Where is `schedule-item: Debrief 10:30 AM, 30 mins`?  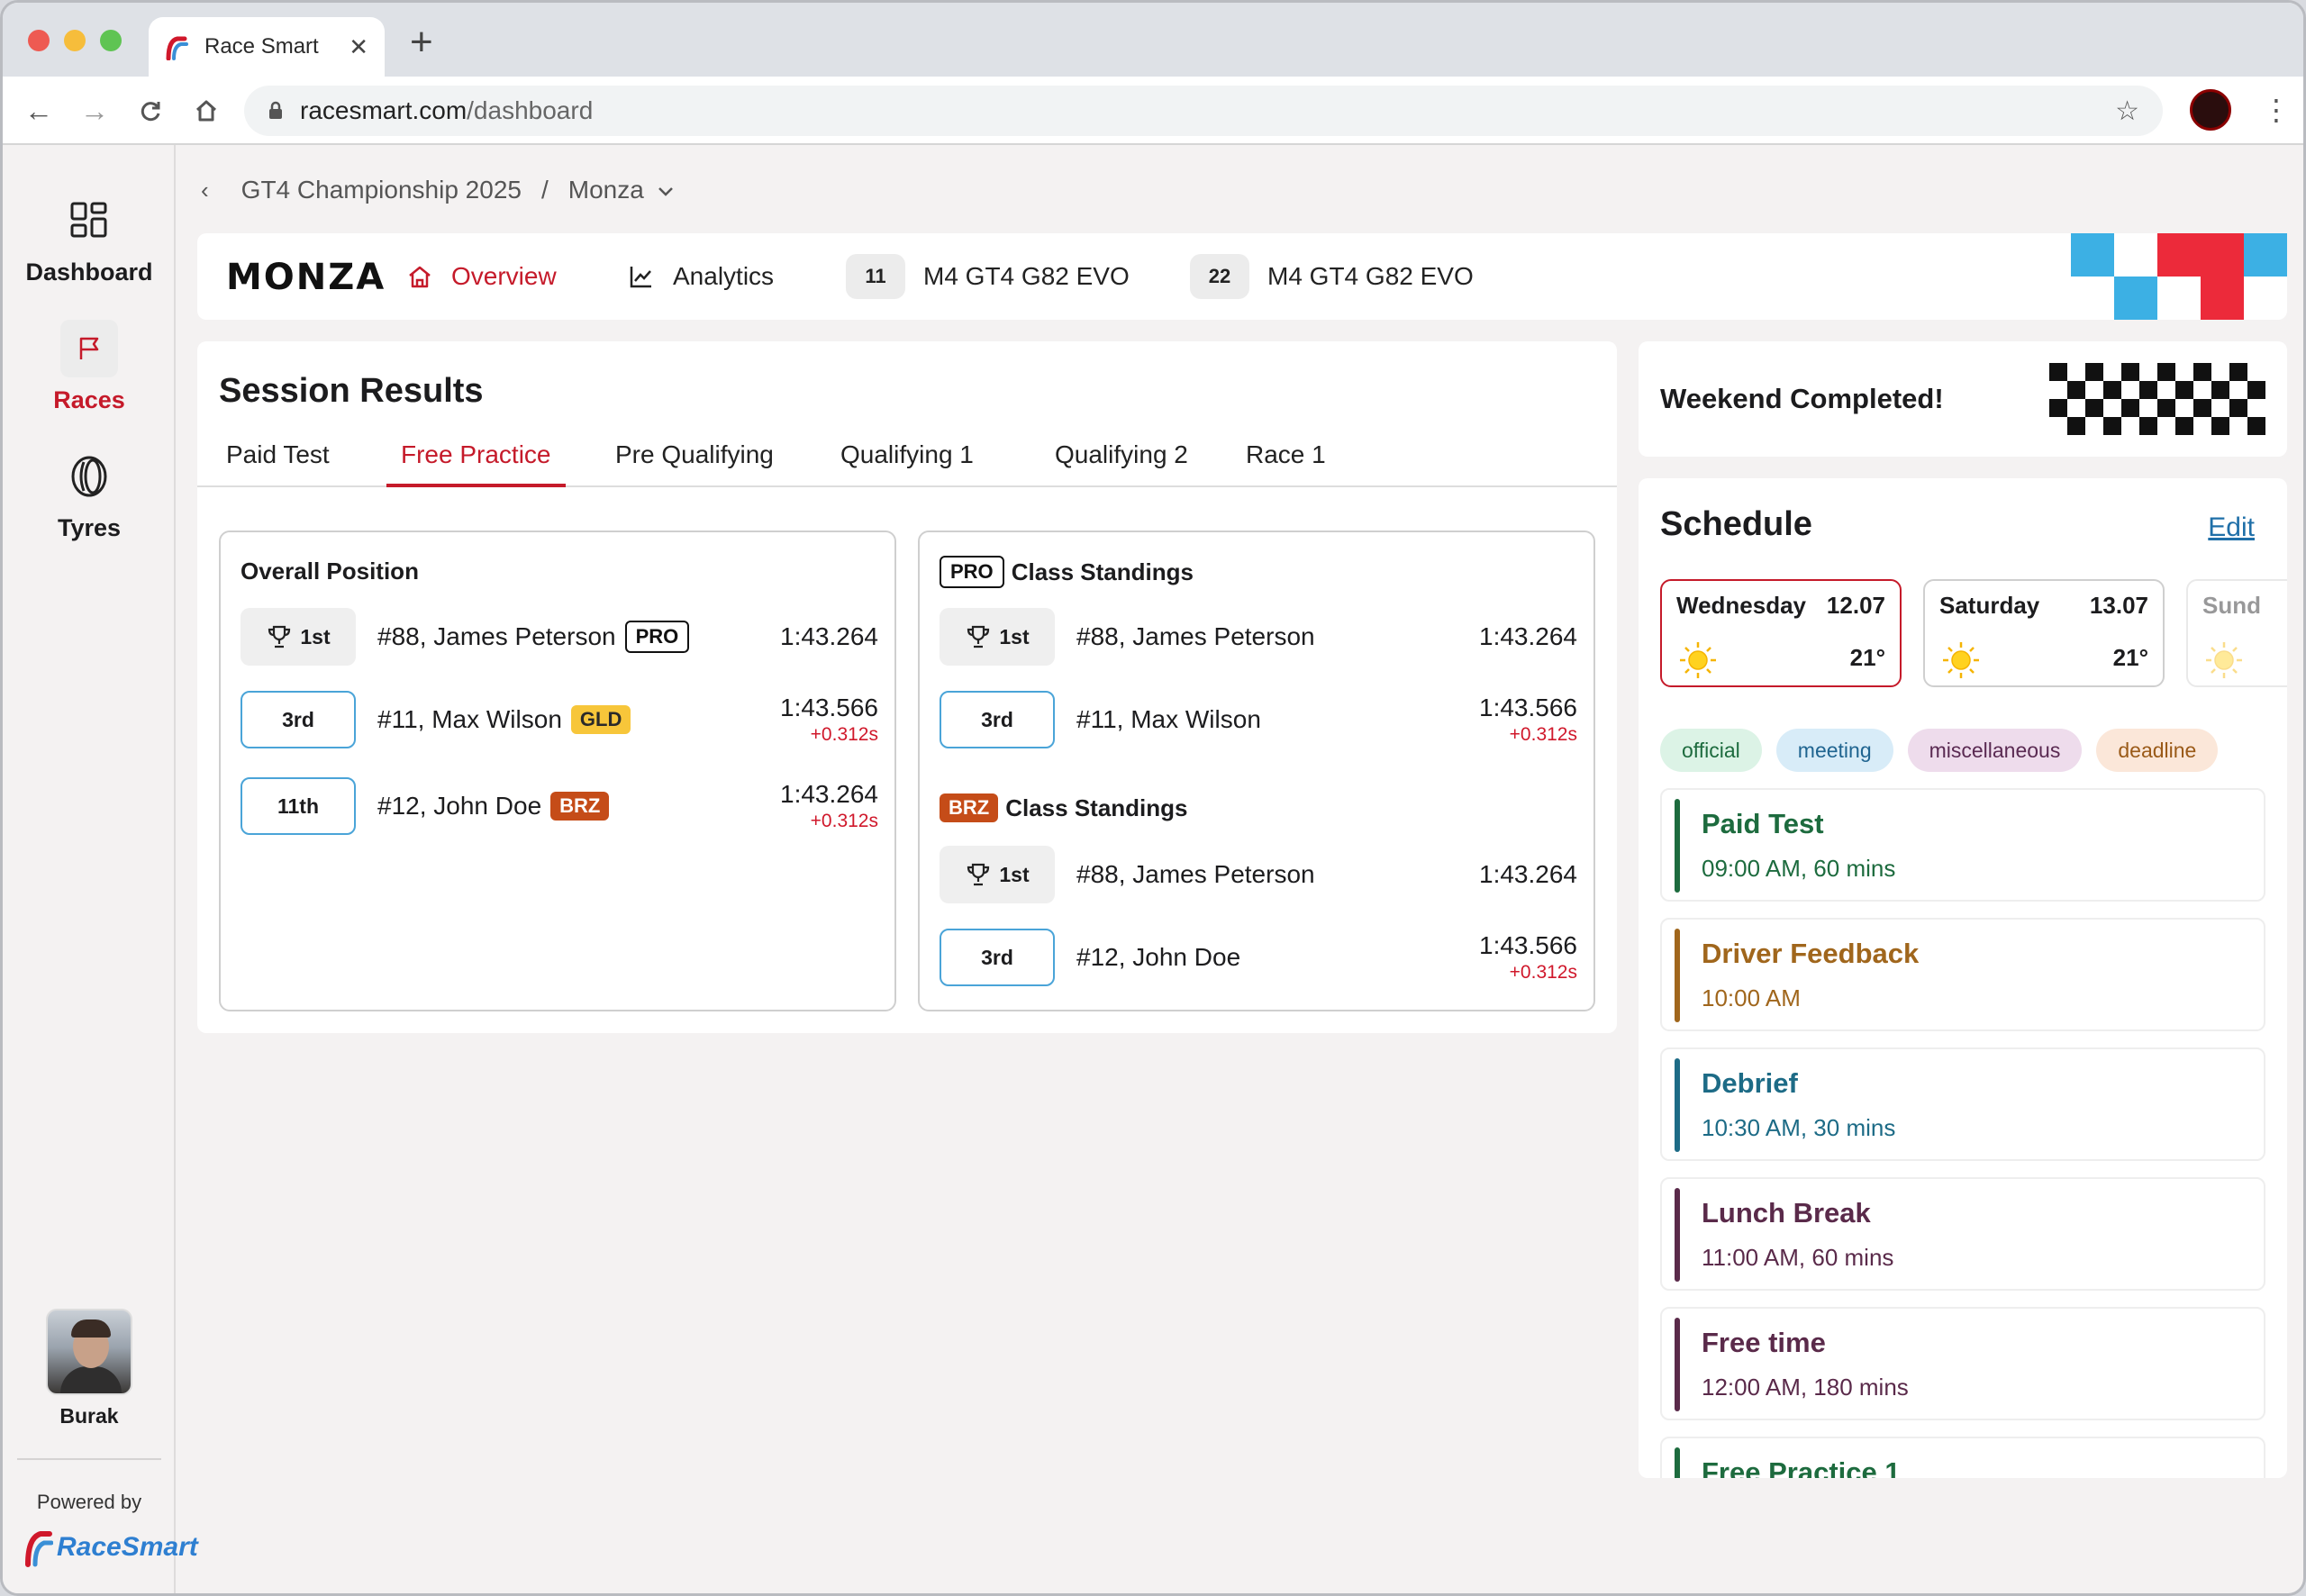
schedule-item: Debrief 10:30 AM, 30 mins is located at coordinates (1962, 1104).